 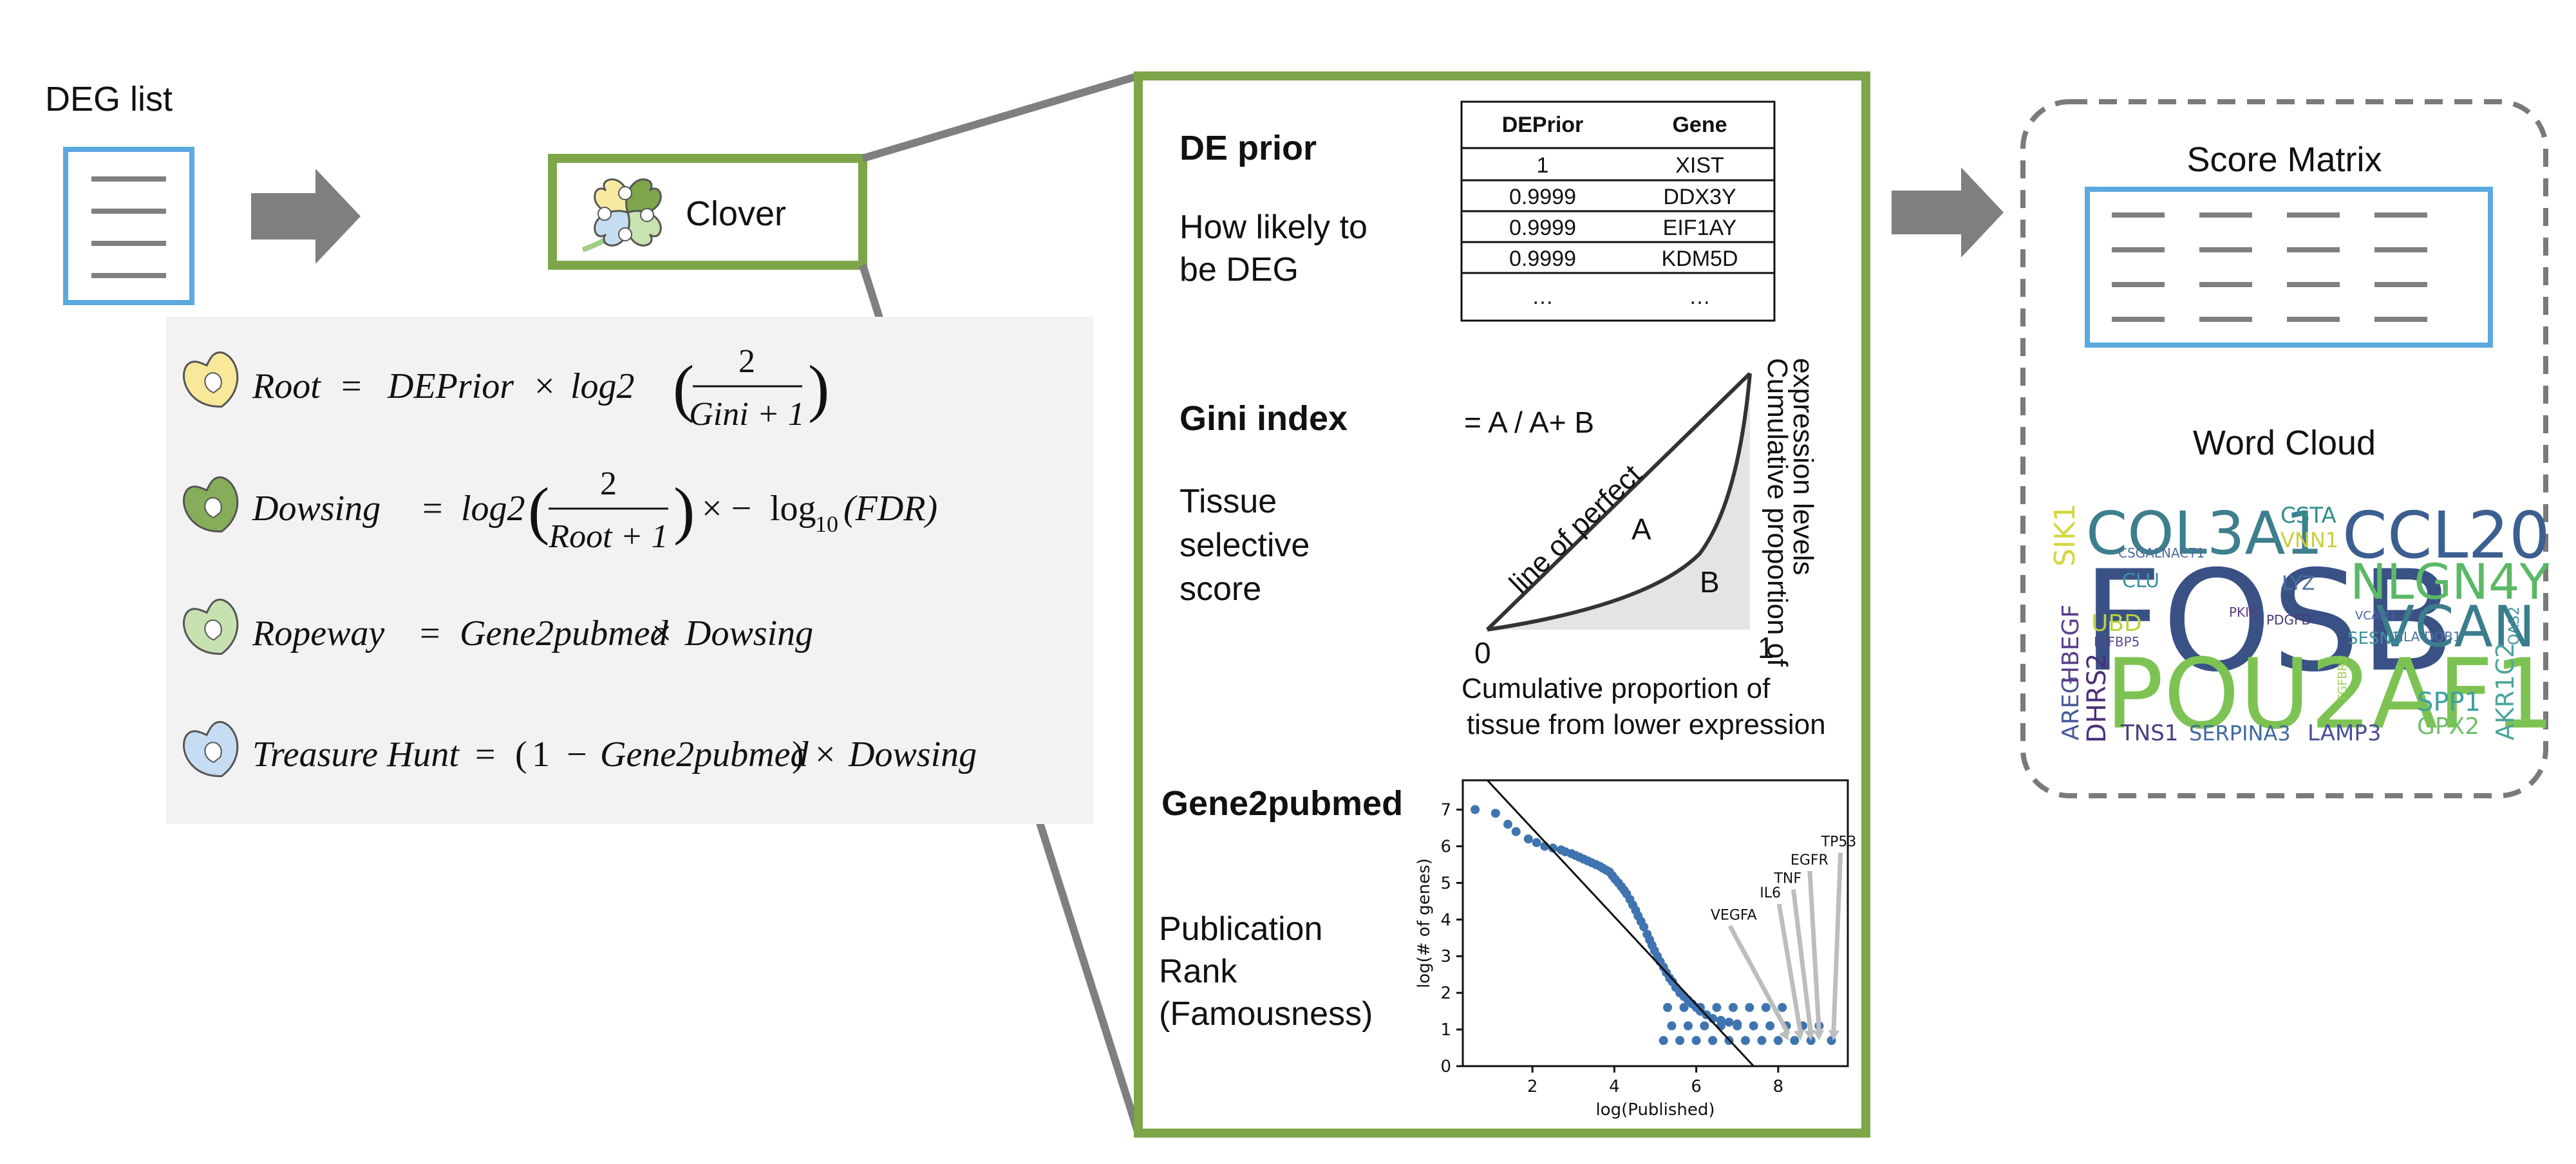 I want to click on word: PKIB, so click(x=2243, y=612).